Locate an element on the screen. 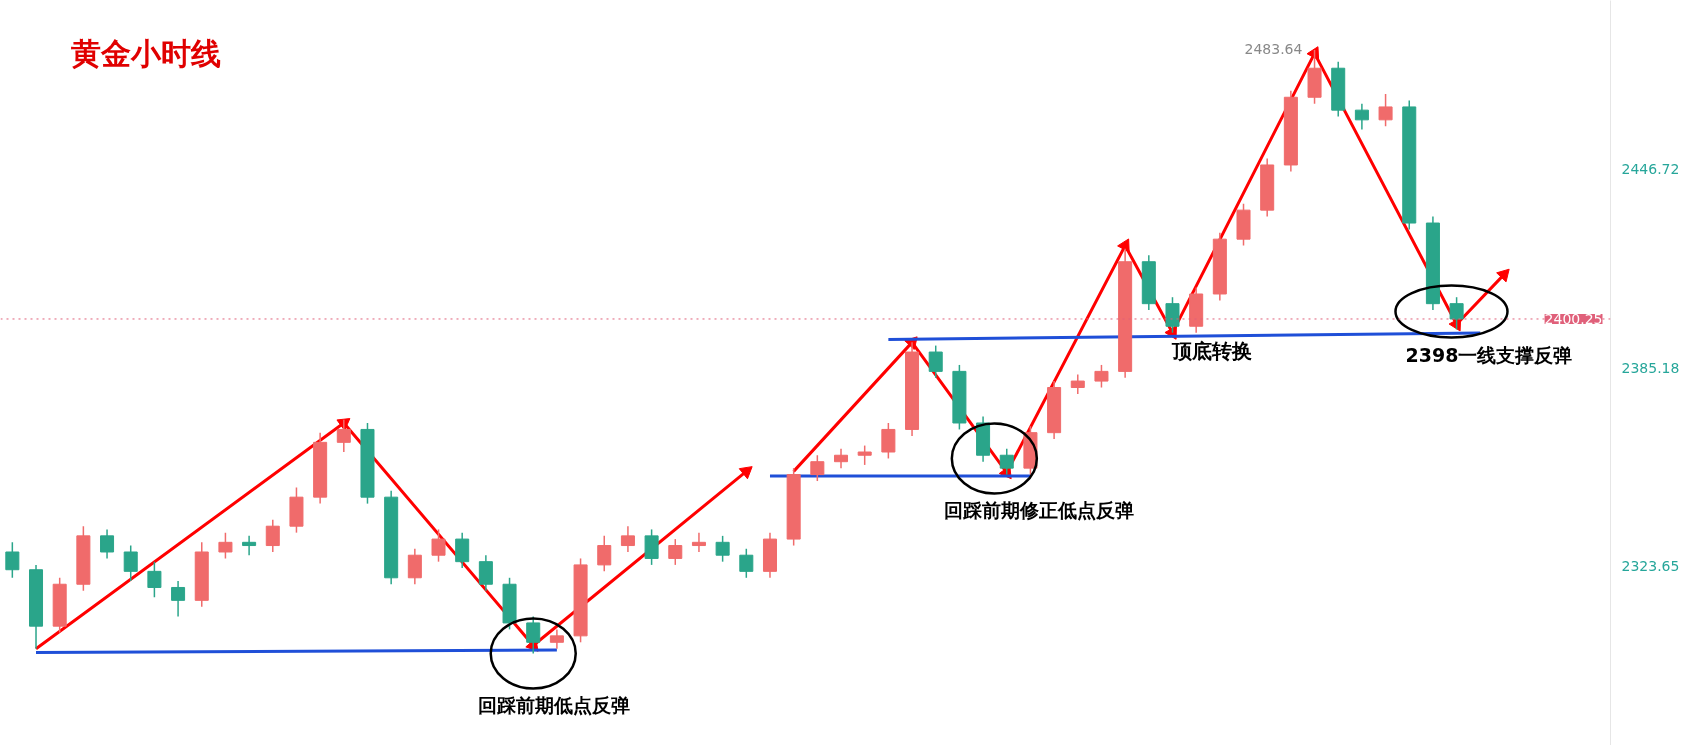 The image size is (1682, 745). annotation: 2483.64 is located at coordinates (1273, 49).